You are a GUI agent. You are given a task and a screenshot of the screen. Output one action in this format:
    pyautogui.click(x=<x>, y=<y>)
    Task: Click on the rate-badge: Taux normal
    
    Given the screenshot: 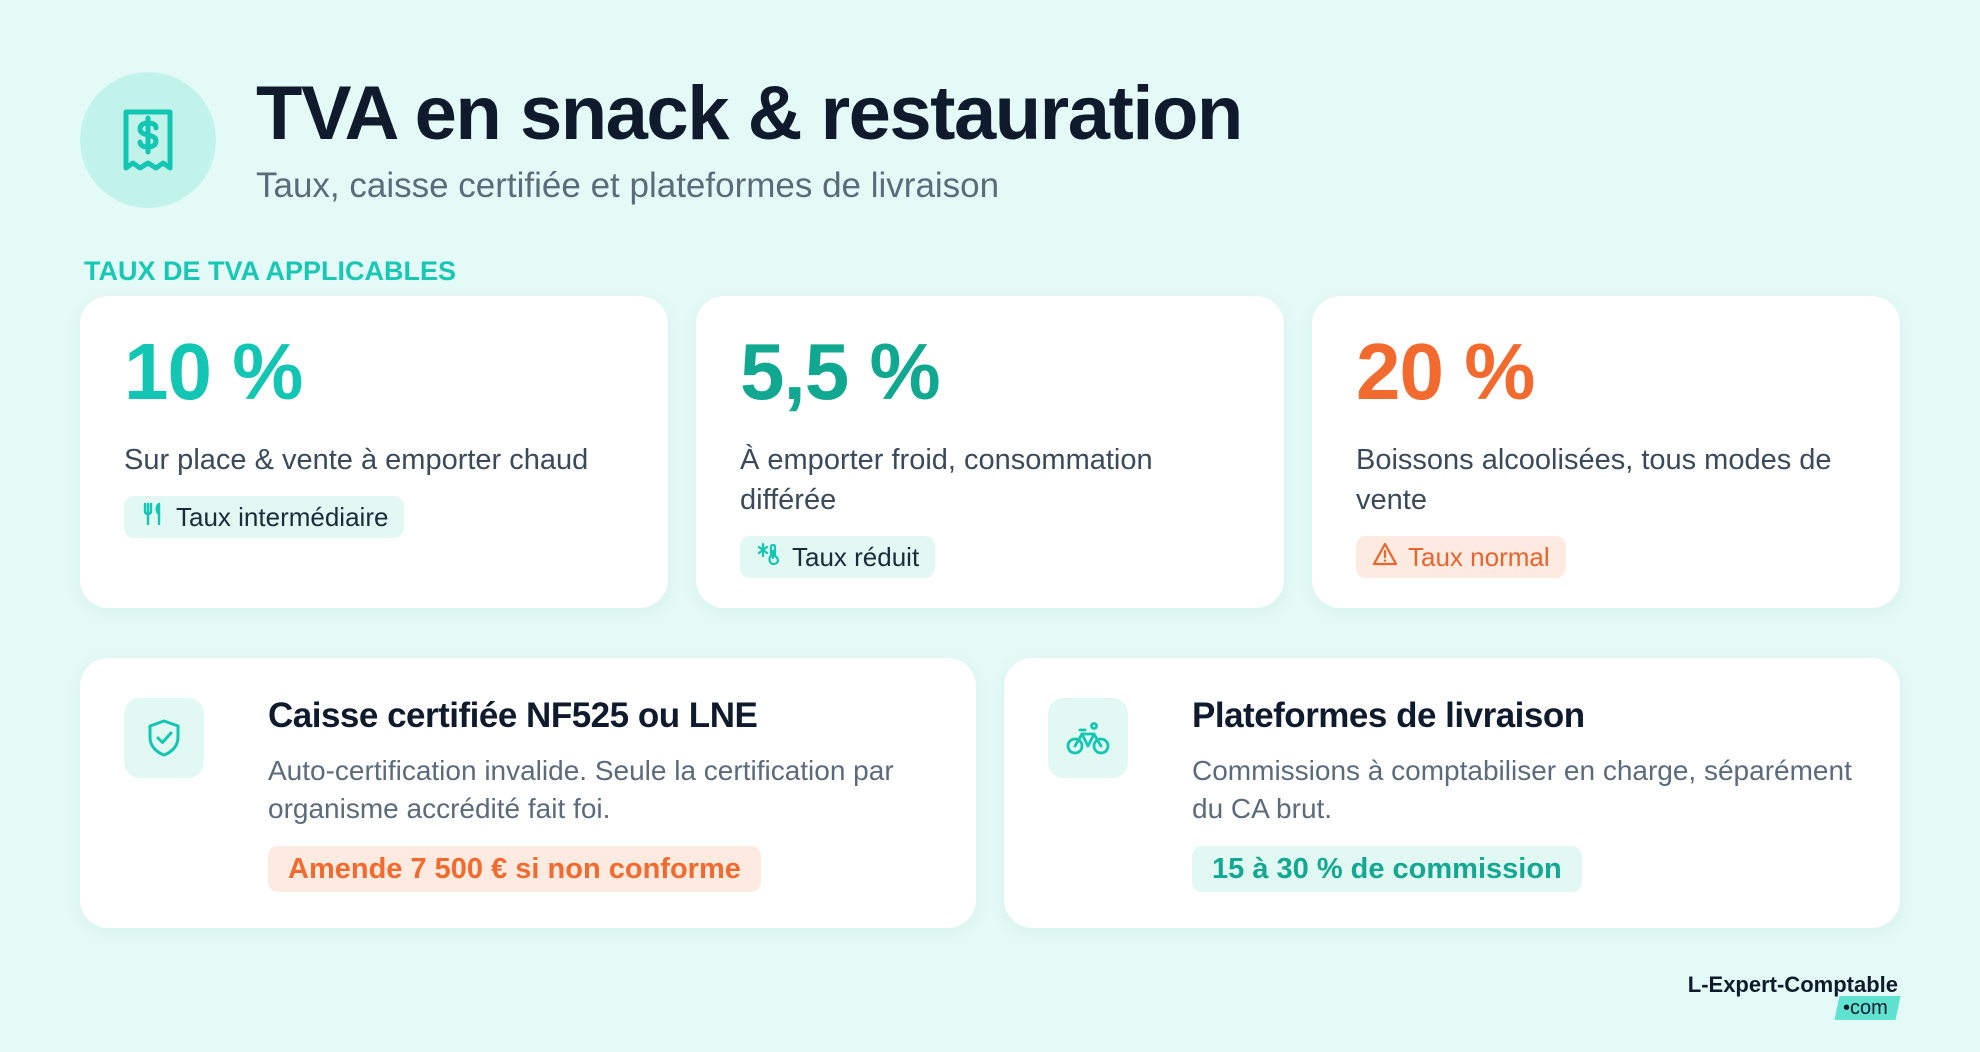 What is the action you would take?
    pyautogui.click(x=1461, y=557)
    